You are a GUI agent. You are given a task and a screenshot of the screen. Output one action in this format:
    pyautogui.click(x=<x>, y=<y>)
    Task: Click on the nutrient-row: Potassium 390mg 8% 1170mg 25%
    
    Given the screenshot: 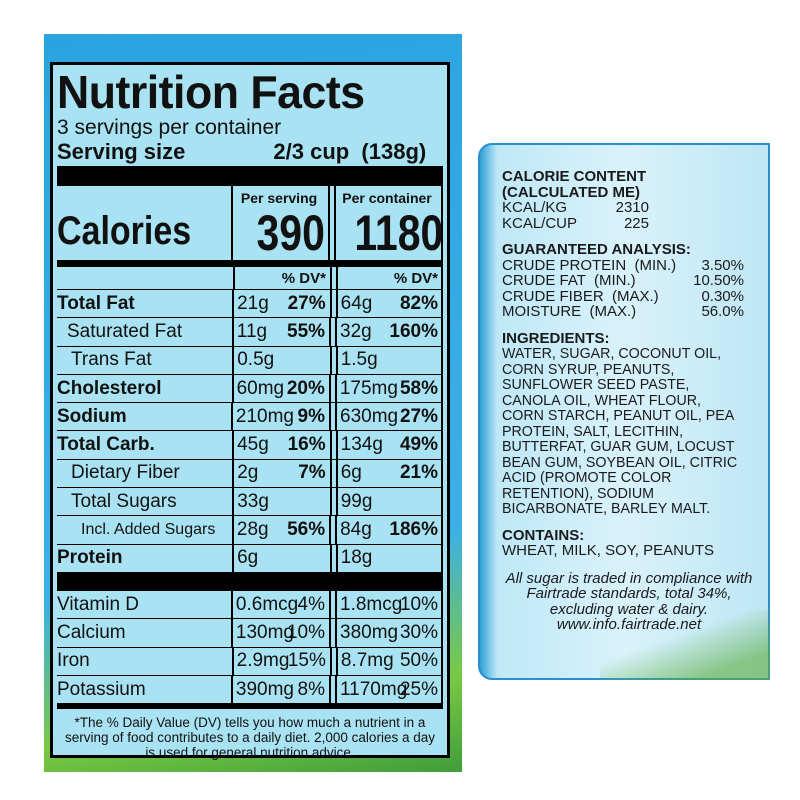 What is the action you would take?
    pyautogui.click(x=250, y=690)
    